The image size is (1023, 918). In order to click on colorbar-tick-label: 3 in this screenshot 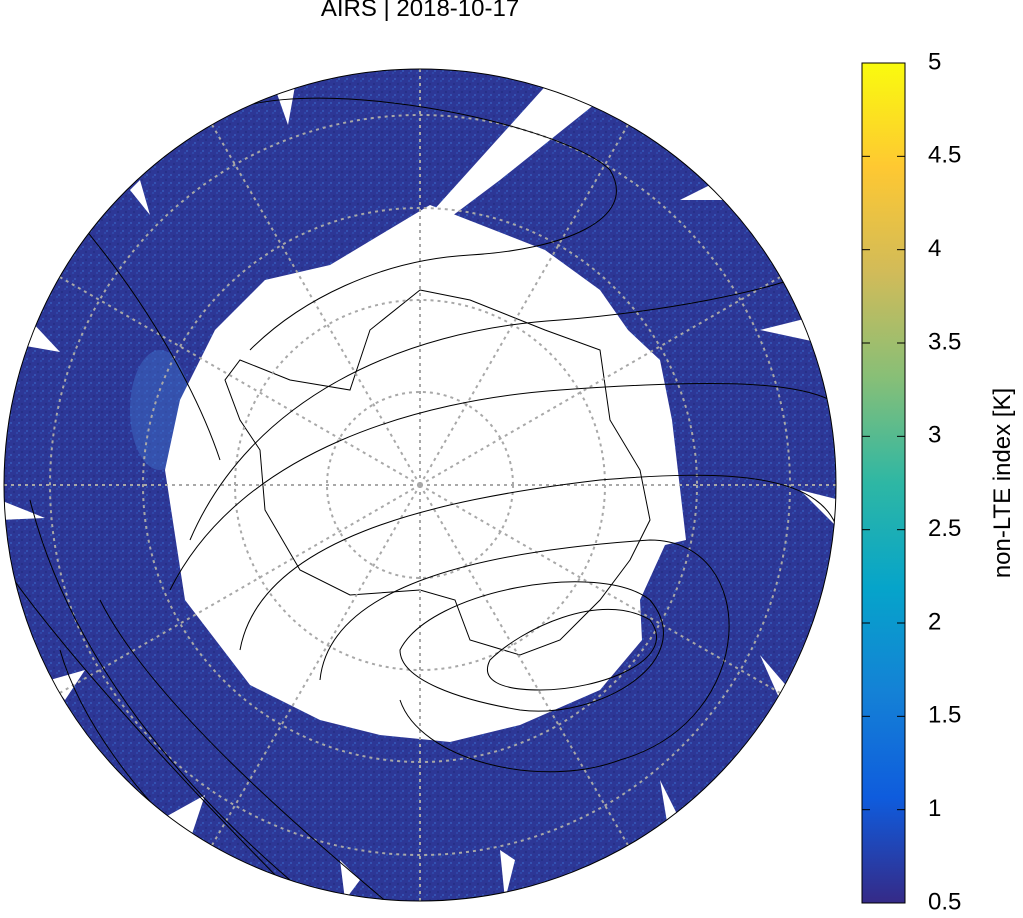, I will do `click(934, 435)`.